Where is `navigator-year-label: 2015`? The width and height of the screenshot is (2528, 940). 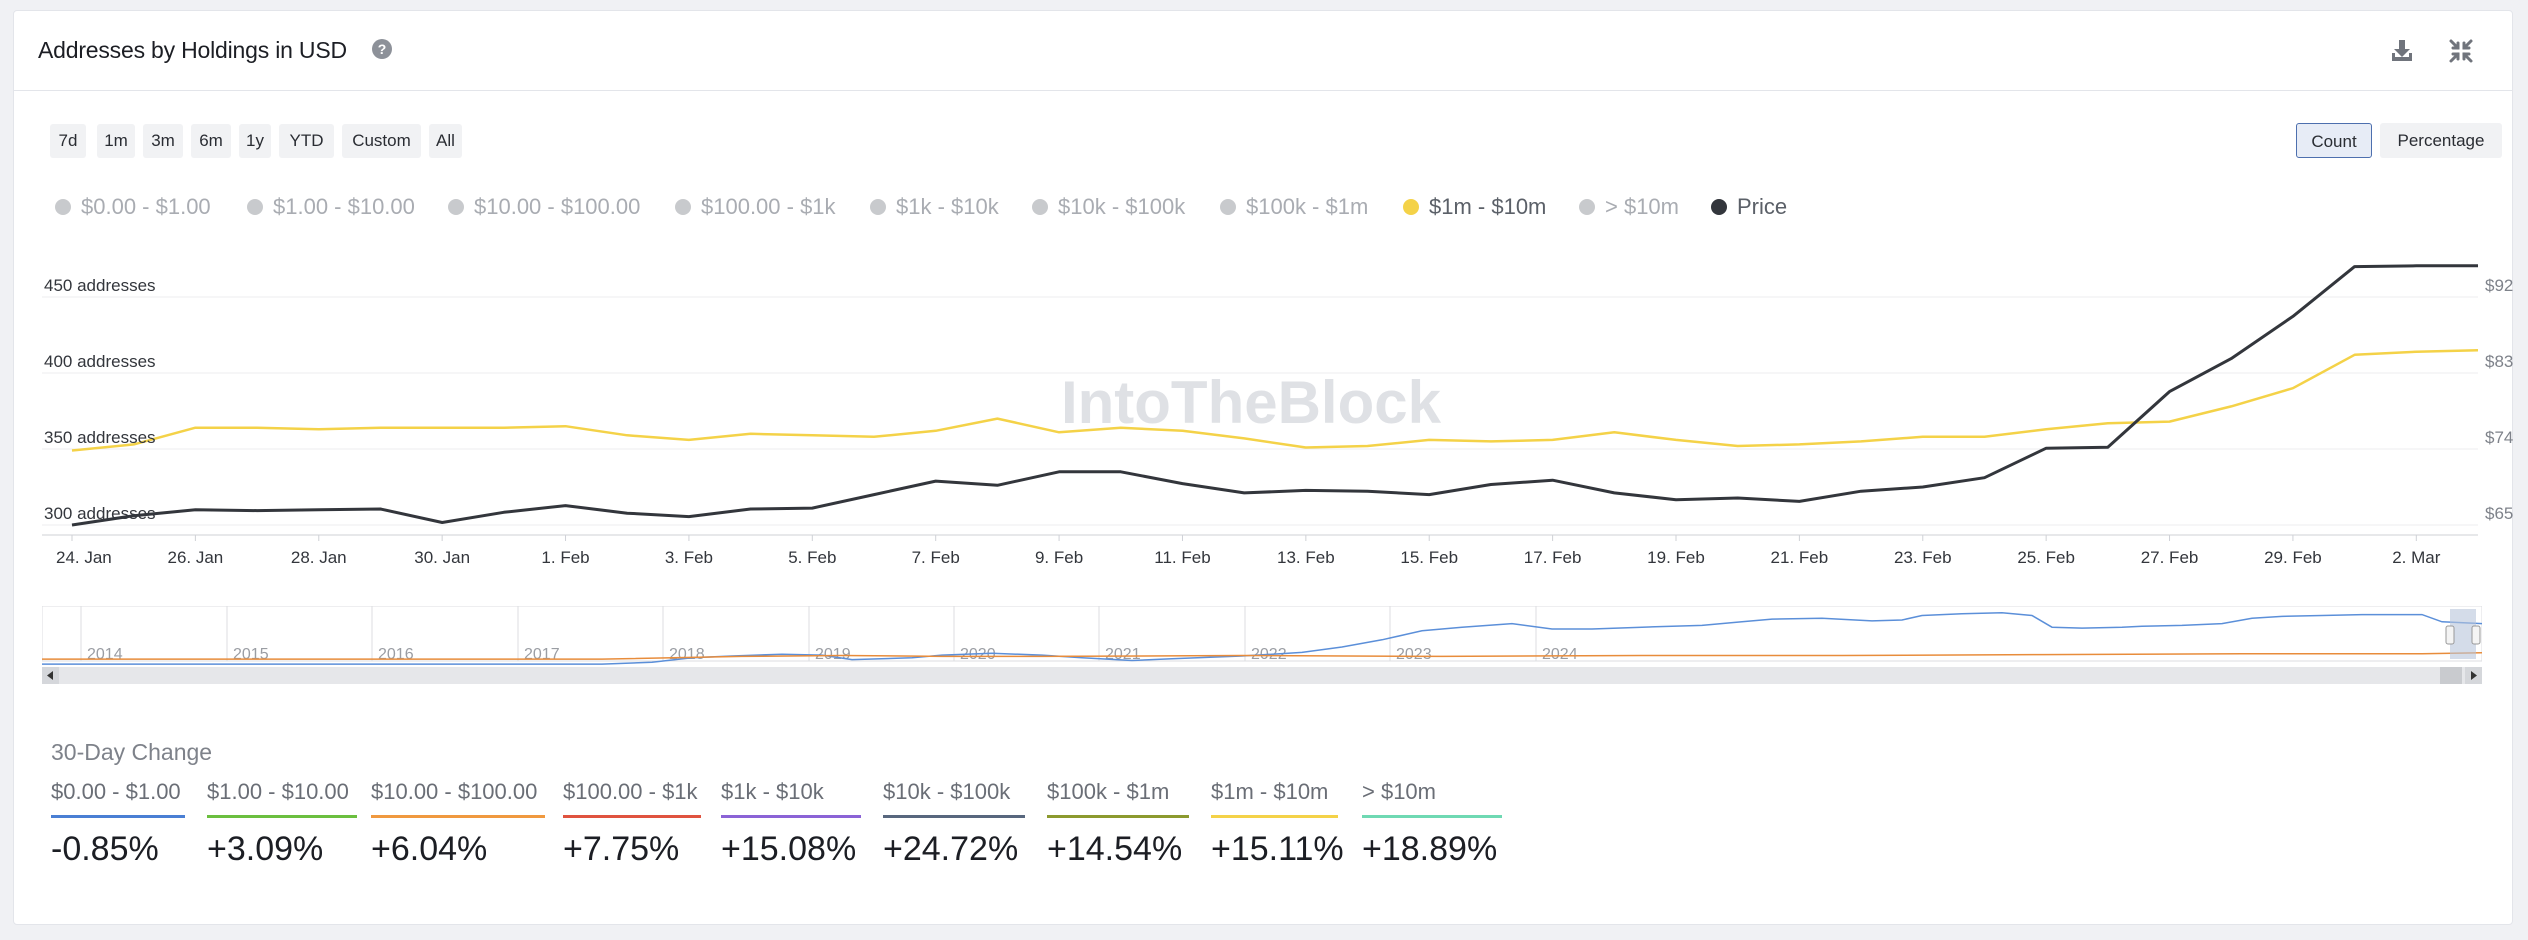 navigator-year-label: 2015 is located at coordinates (251, 654).